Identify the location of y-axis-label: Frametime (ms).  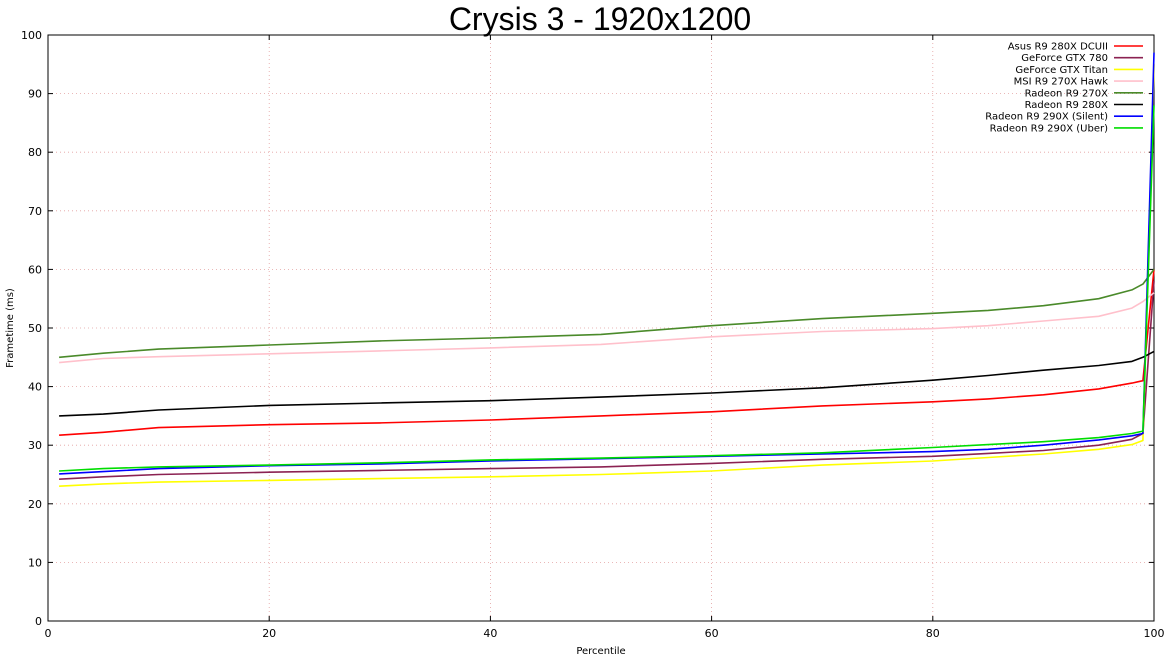
(10, 328).